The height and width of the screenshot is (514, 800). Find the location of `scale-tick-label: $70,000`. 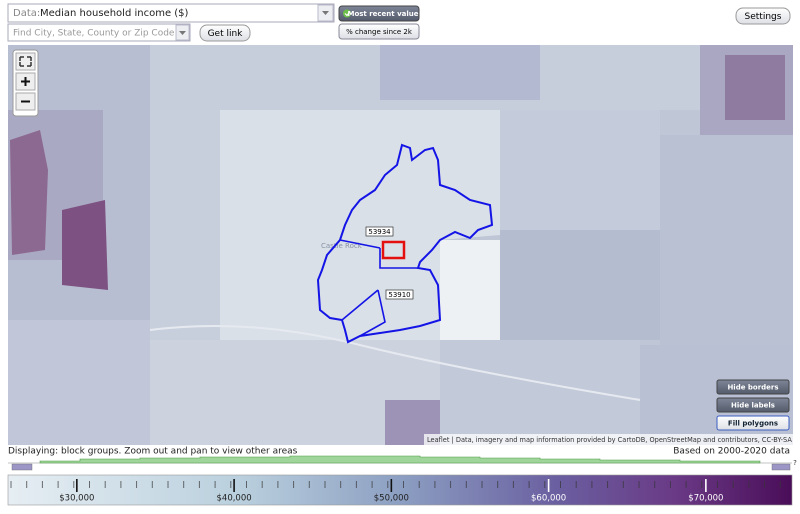

scale-tick-label: $70,000 is located at coordinates (705, 499).